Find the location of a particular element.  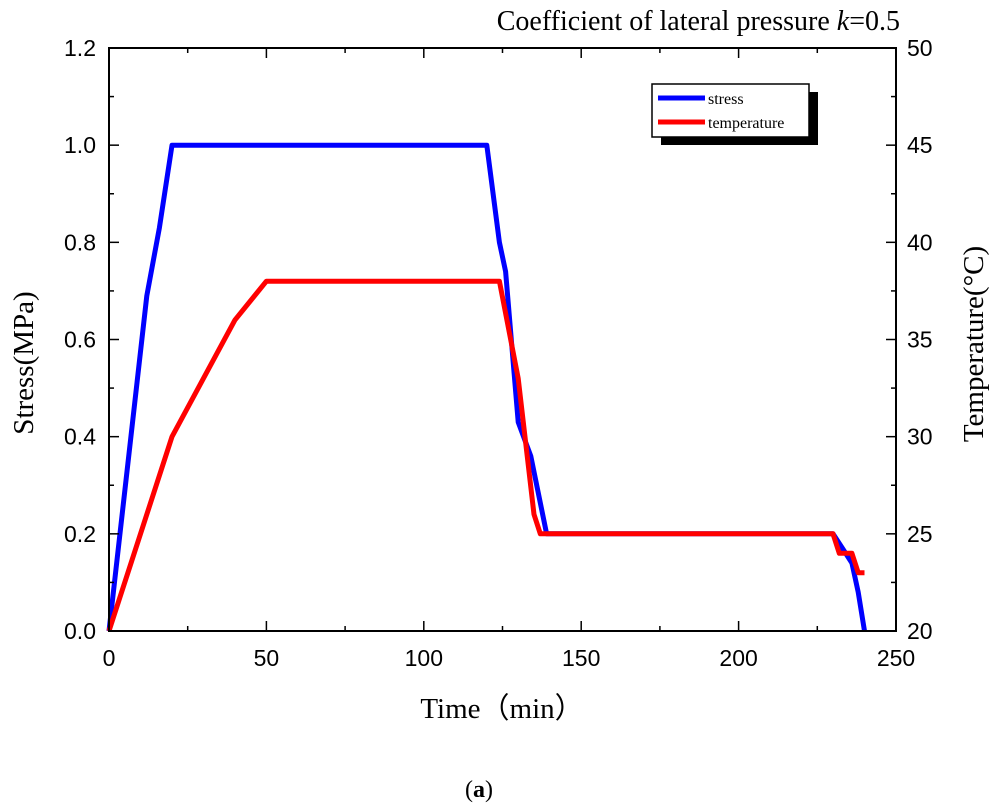

x-tick-label: 200 is located at coordinates (738, 658).